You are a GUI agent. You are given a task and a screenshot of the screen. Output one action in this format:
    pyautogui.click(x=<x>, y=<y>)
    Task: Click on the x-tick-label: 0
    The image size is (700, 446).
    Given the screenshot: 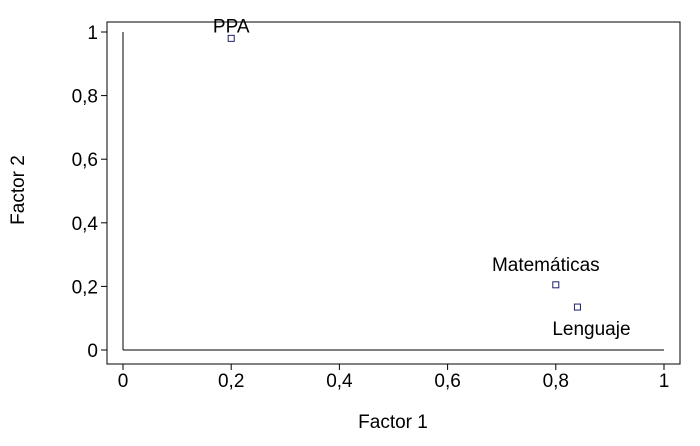 What is the action you would take?
    pyautogui.click(x=123, y=381)
    